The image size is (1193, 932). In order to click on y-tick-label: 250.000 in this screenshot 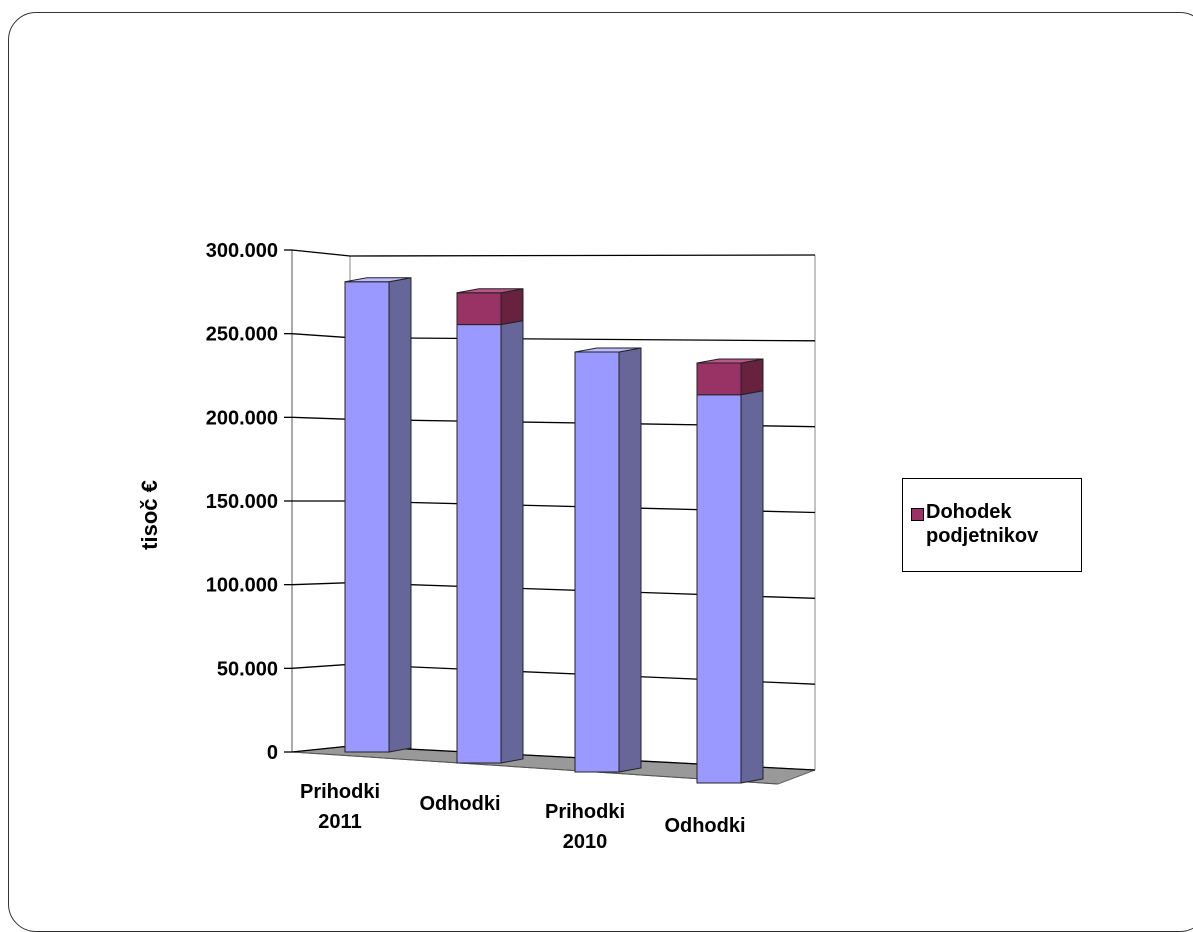, I will do `click(242, 335)`.